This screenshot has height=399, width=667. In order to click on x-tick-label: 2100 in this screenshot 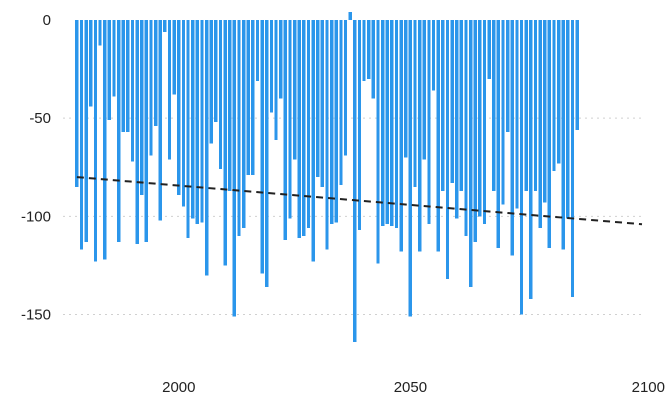, I will do `click(648, 387)`.